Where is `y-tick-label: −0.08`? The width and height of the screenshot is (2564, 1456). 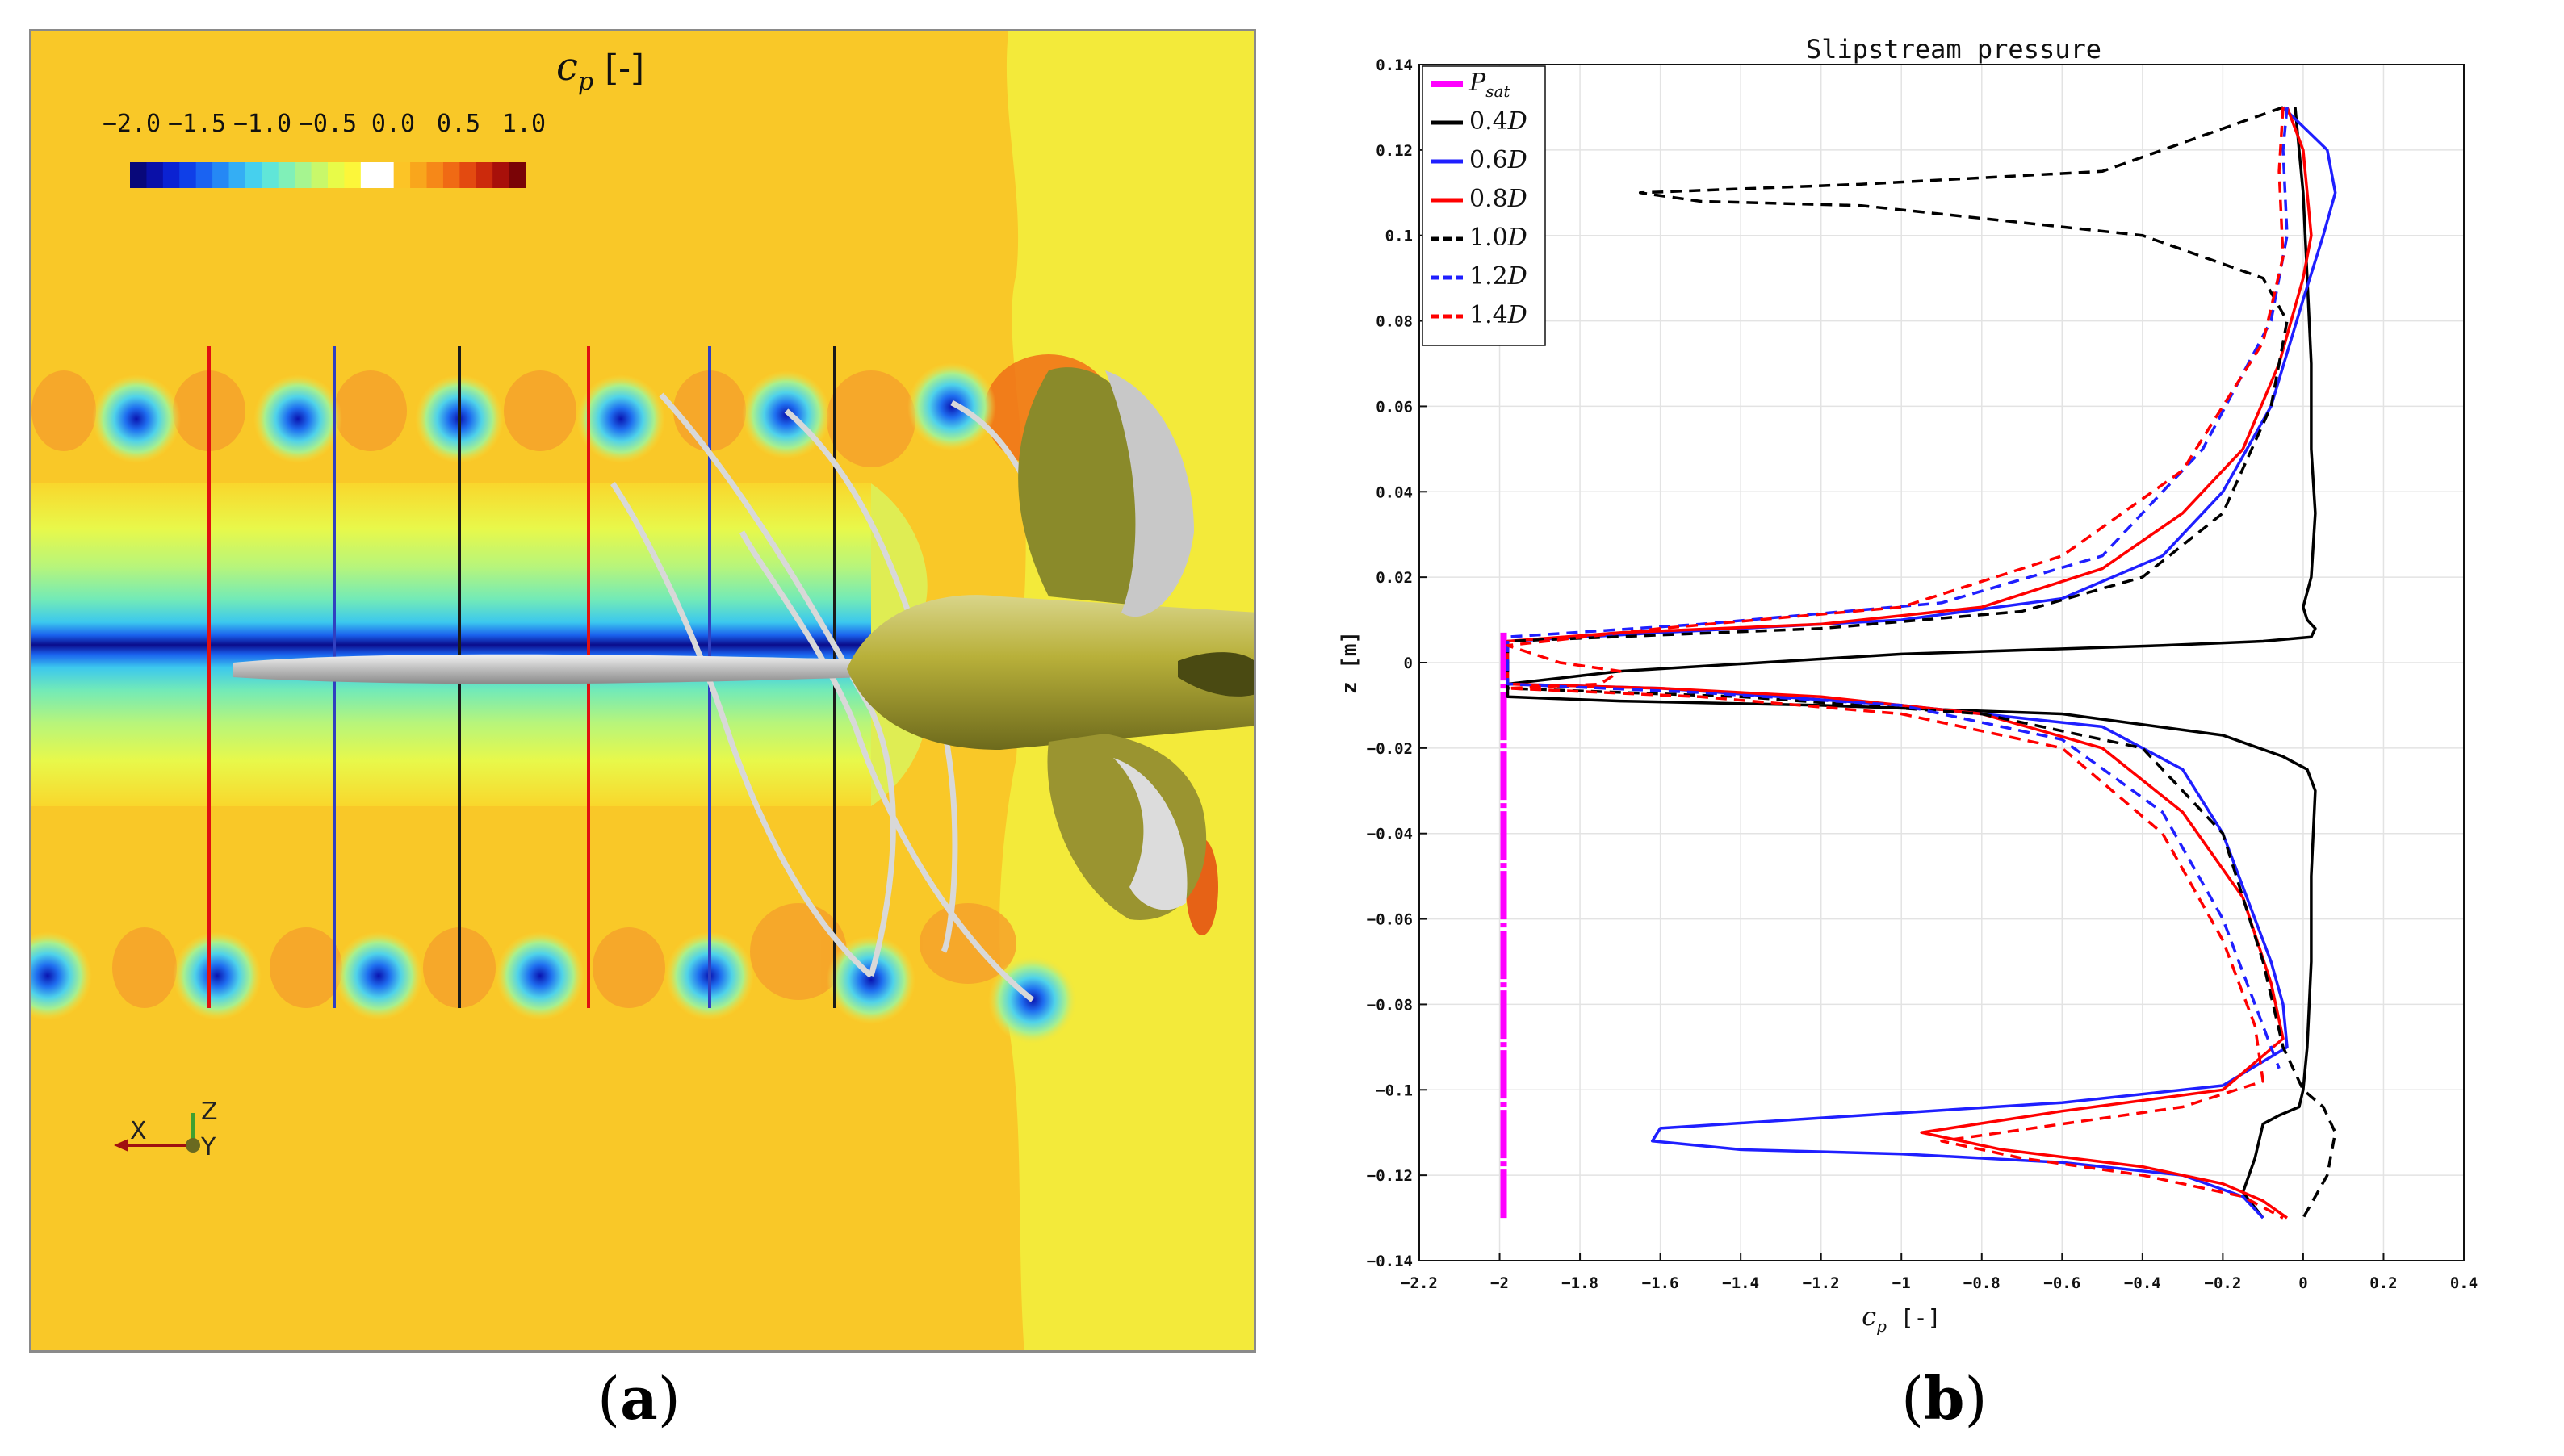
y-tick-label: −0.08 is located at coordinates (1390, 1005).